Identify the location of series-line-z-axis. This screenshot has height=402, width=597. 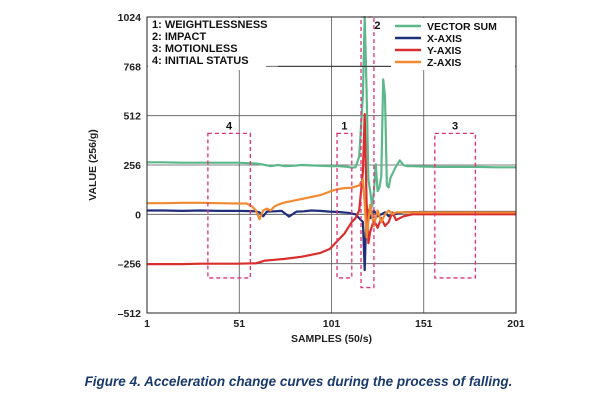
(331, 208).